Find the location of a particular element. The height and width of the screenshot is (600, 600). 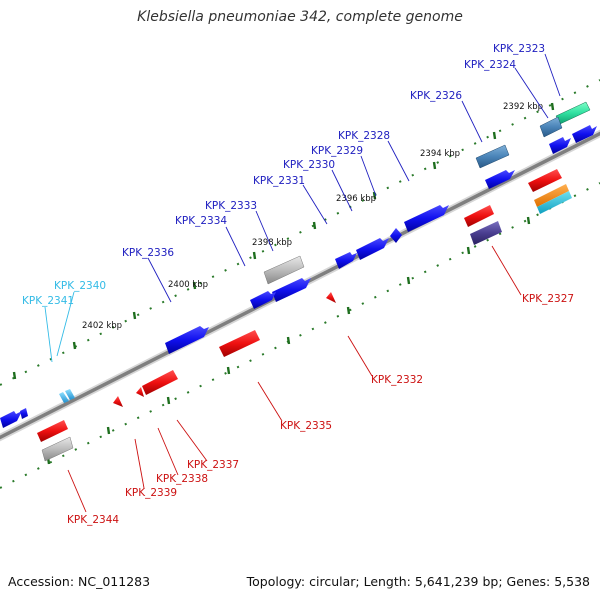

label-kpk-2335: KPK_2335 is located at coordinates (306, 426).